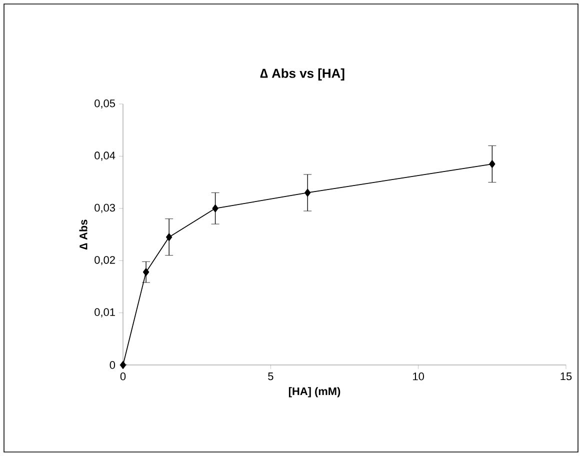  Describe the element at coordinates (566, 376) in the screenshot. I see `x-tick-label: 15` at that location.